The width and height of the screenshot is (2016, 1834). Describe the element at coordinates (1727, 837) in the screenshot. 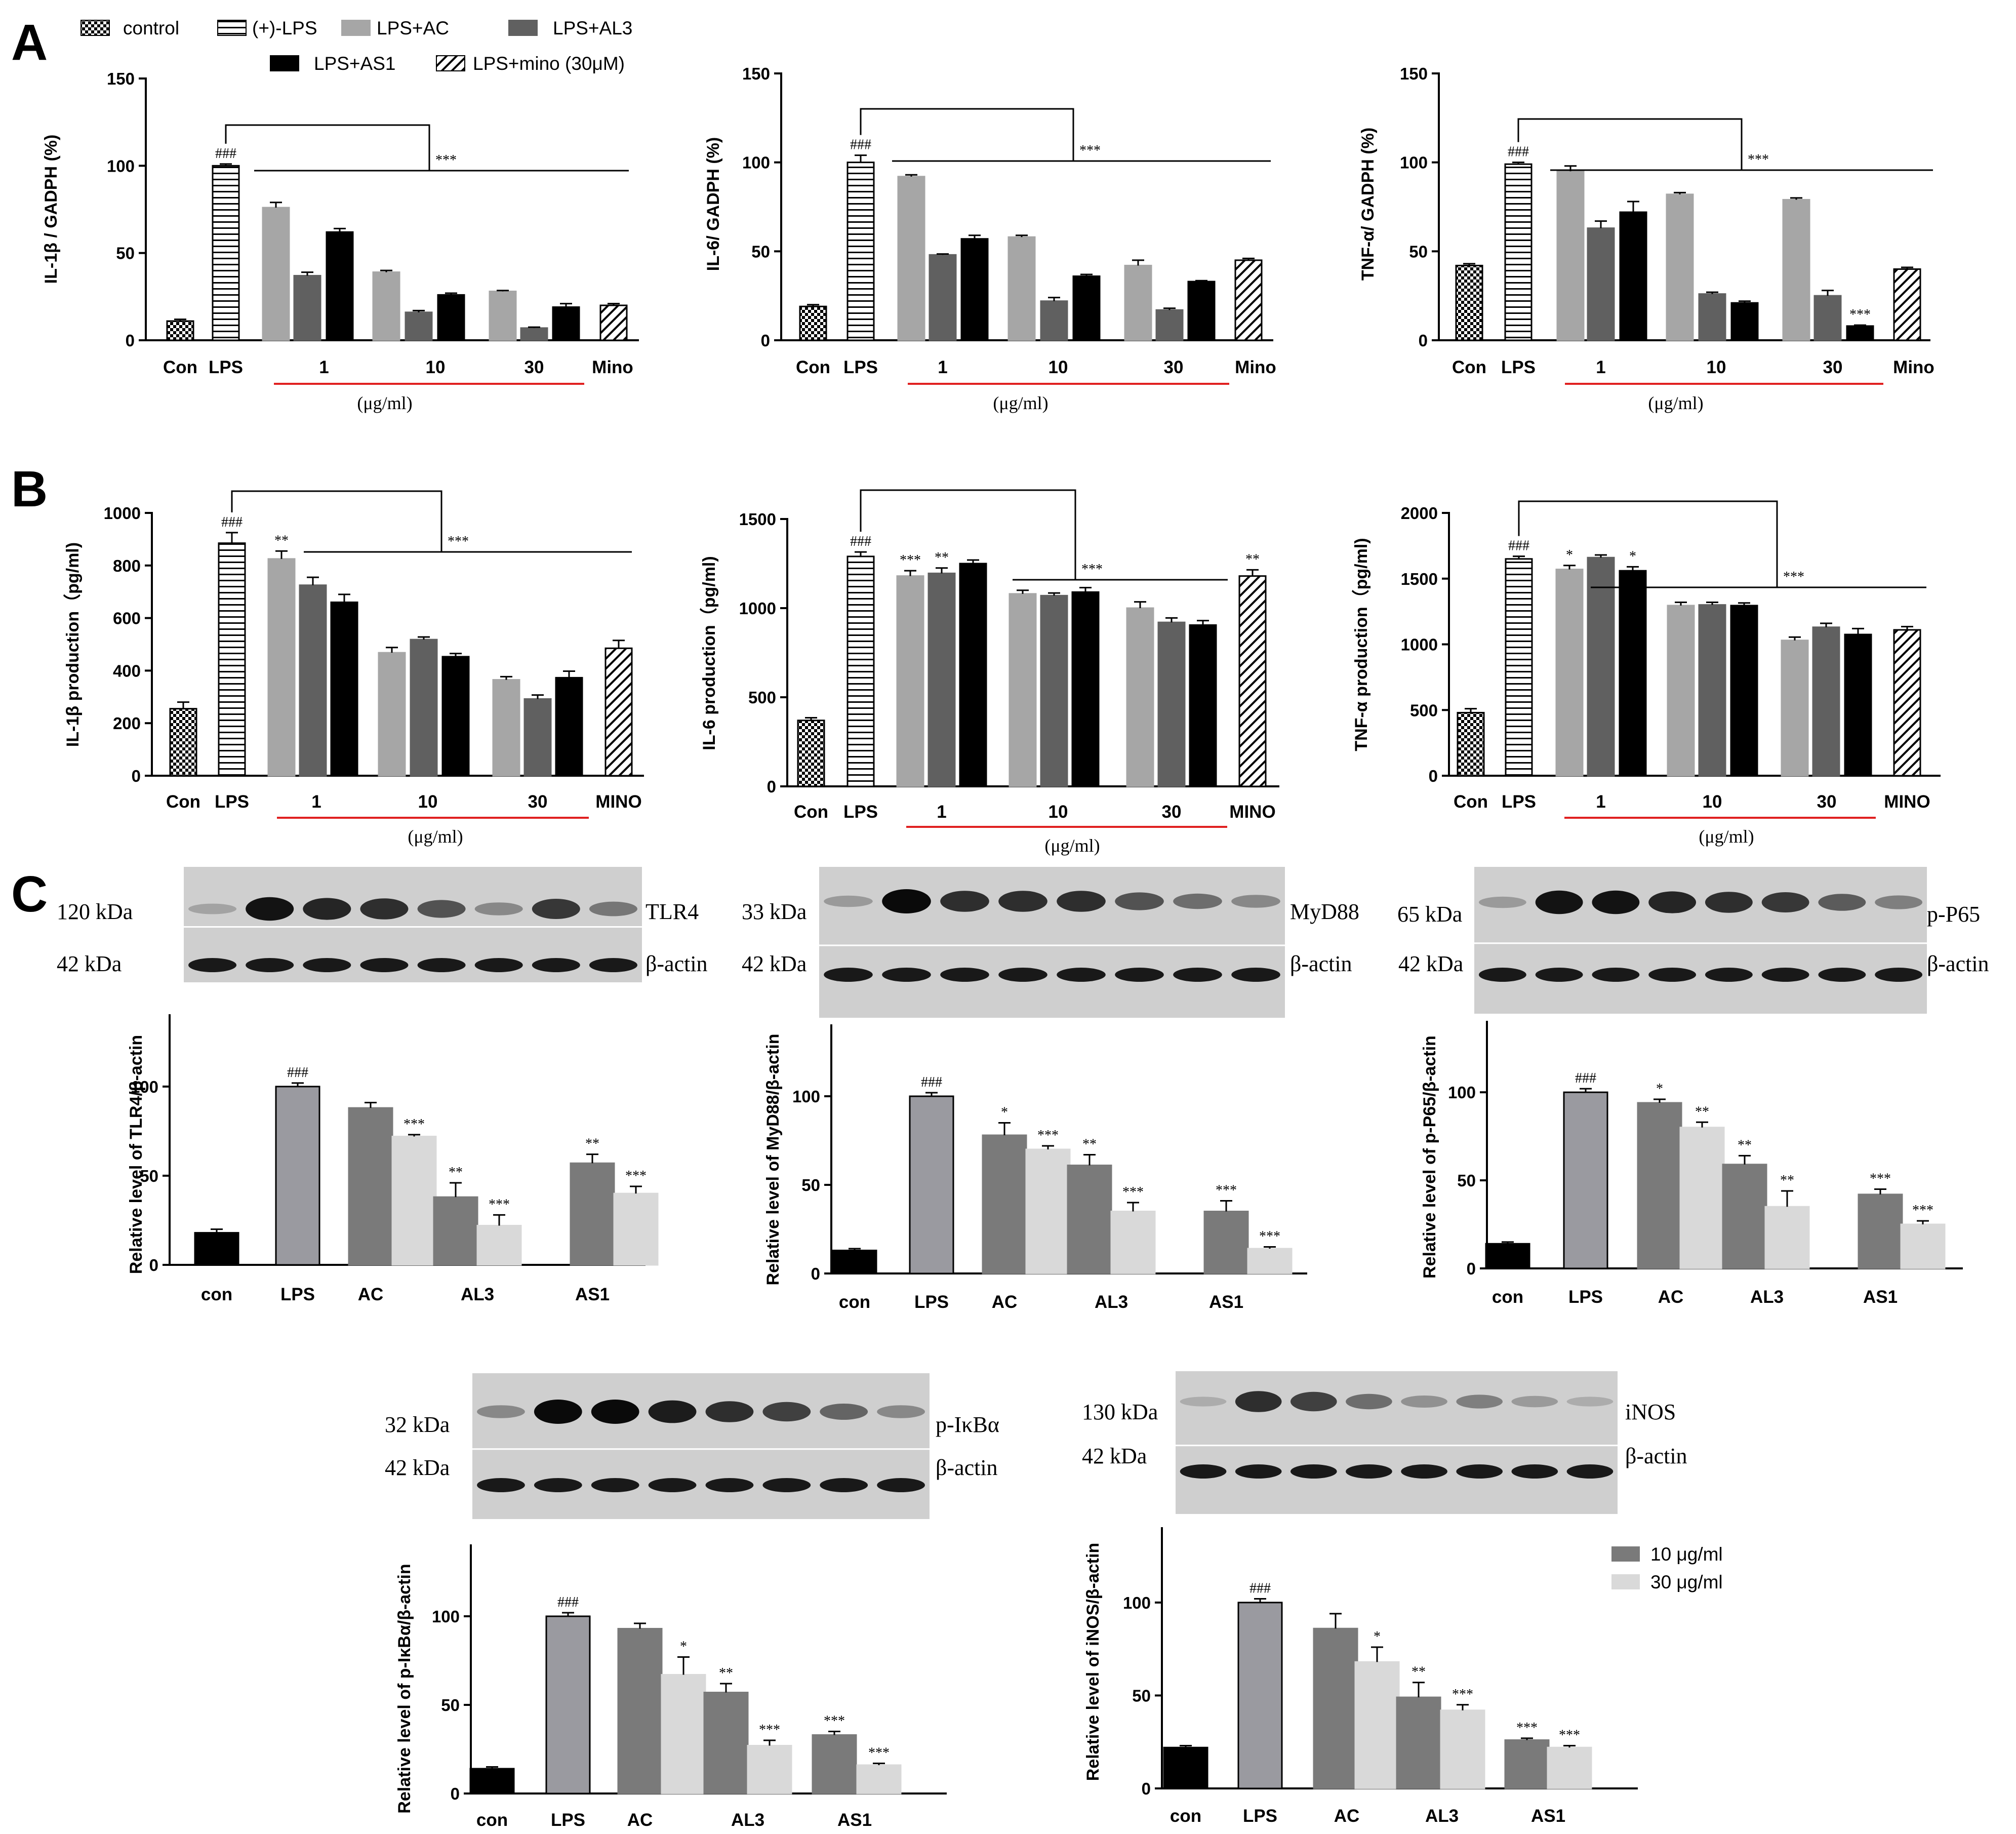

I see `x-unit-label: (μg/ml)` at that location.